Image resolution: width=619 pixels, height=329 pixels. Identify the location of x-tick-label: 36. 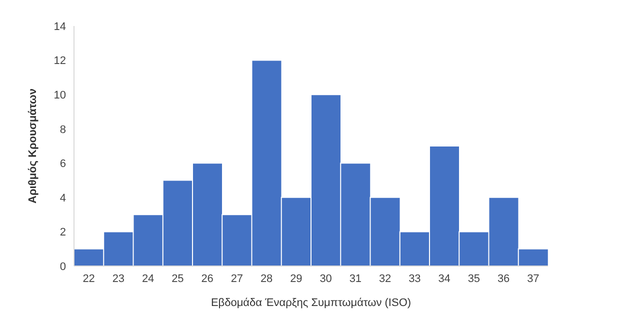
(503, 278).